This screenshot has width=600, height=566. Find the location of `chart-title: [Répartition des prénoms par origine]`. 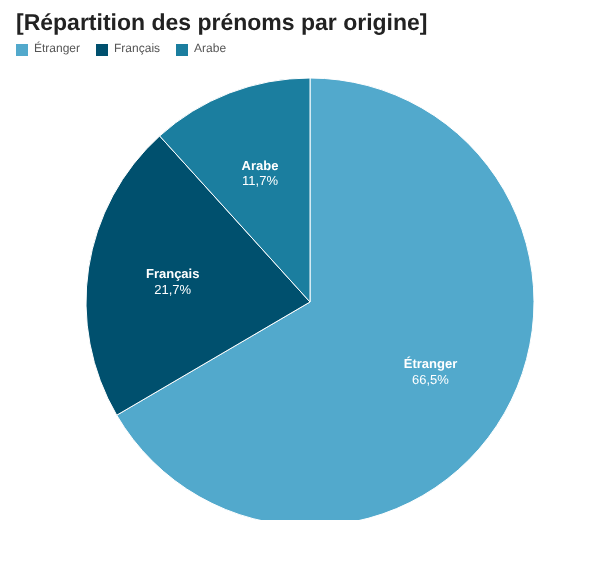

chart-title: [Répartition des prénoms par origine] is located at coordinates (223, 24).